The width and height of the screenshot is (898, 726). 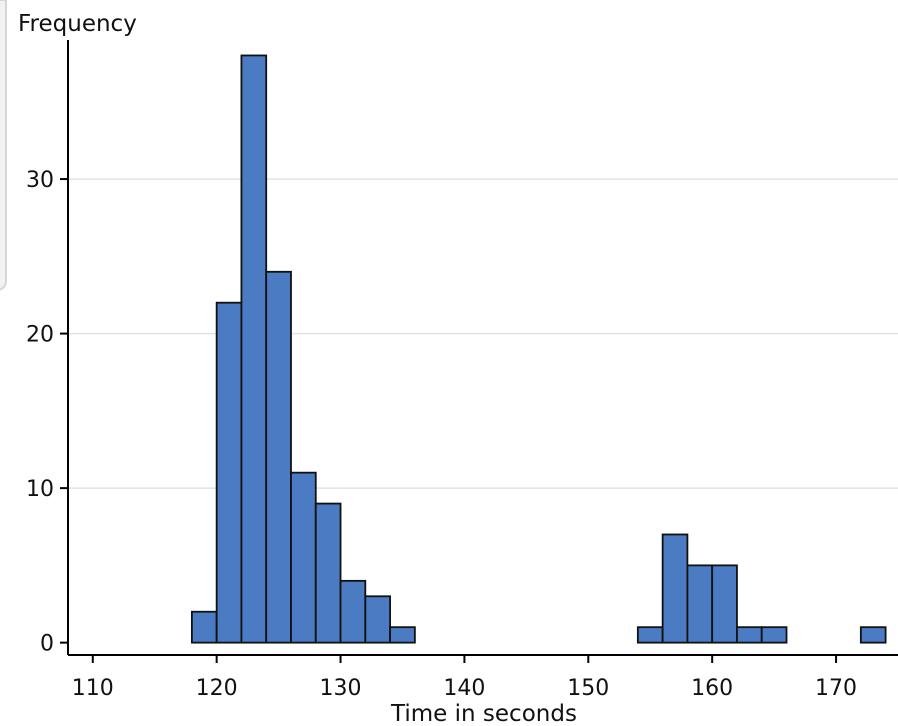 What do you see at coordinates (40, 335) in the screenshot?
I see `y-tick-label-20: 20` at bounding box center [40, 335].